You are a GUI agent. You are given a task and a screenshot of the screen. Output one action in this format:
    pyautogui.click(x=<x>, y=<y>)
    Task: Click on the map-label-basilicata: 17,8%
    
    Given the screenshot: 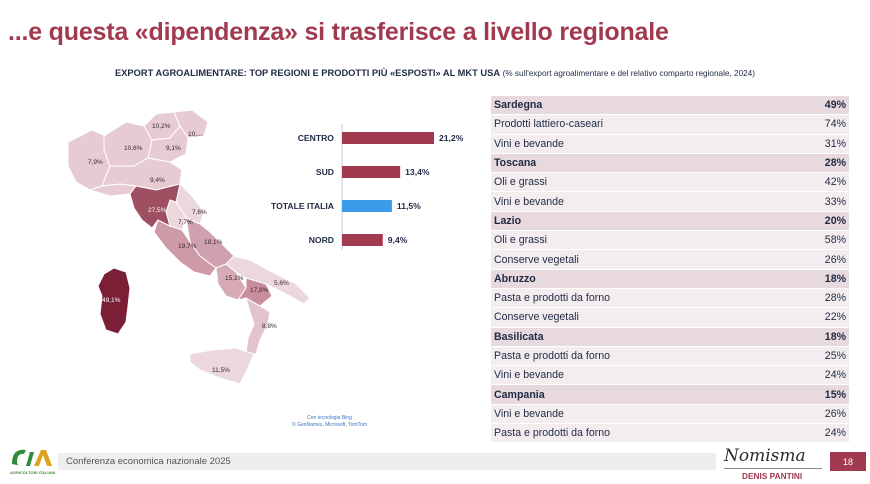 What is the action you would take?
    pyautogui.click(x=259, y=290)
    